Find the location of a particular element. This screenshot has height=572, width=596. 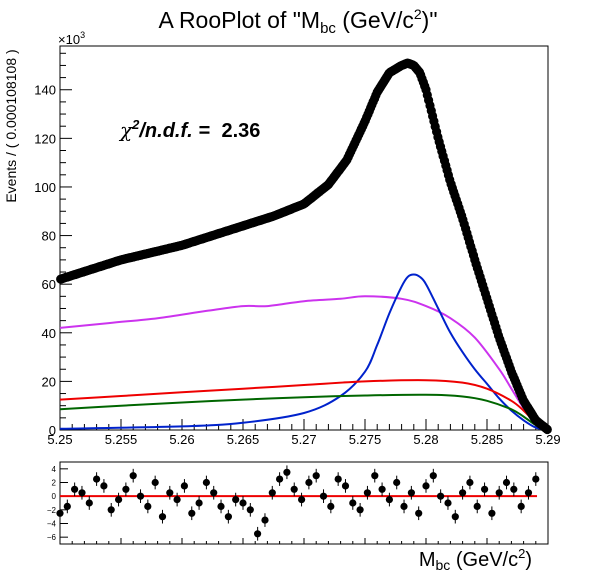

chi-ndf: /n.d.f. = is located at coordinates (176, 131).